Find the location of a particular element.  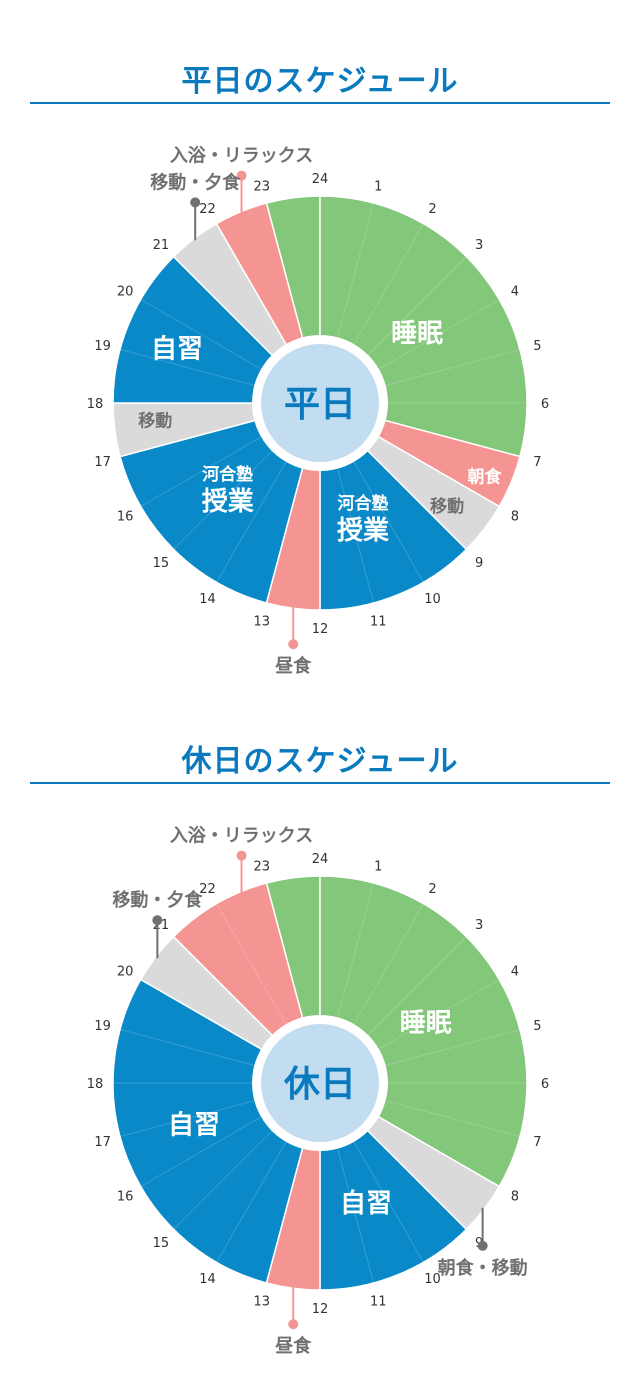

center-label: 平日 is located at coordinates (320, 404).